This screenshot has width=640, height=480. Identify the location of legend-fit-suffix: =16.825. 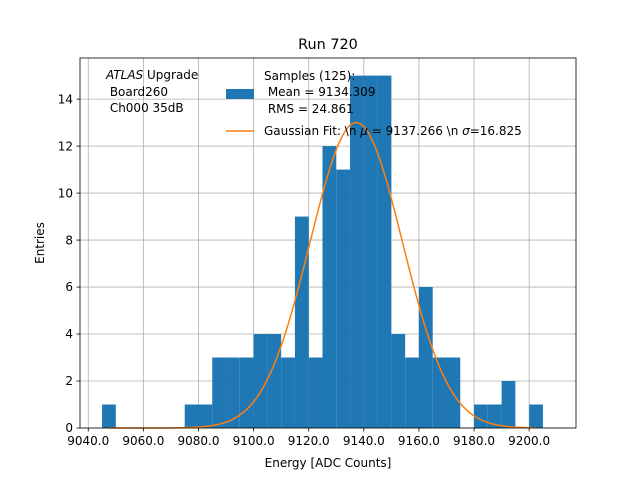
(496, 131).